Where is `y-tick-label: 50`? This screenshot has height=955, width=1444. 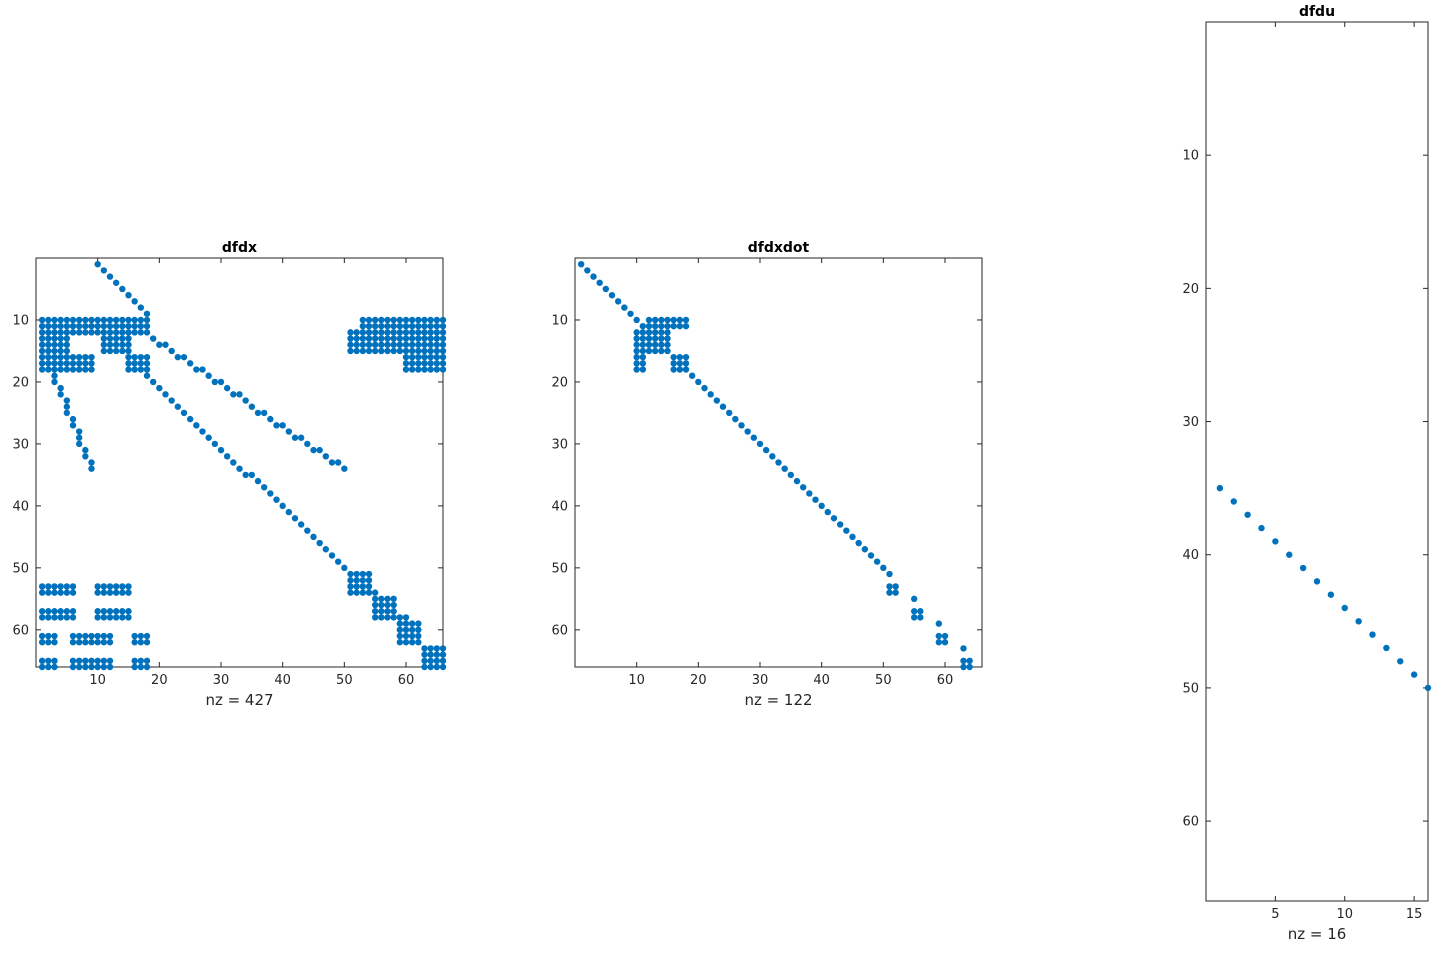 y-tick-label: 50 is located at coordinates (1190, 688).